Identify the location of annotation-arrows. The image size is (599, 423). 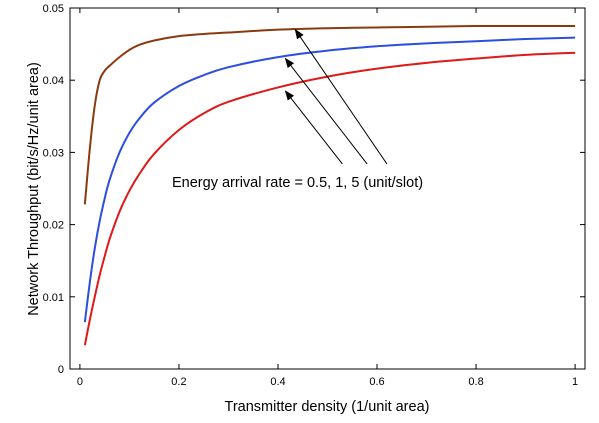
(336, 96).